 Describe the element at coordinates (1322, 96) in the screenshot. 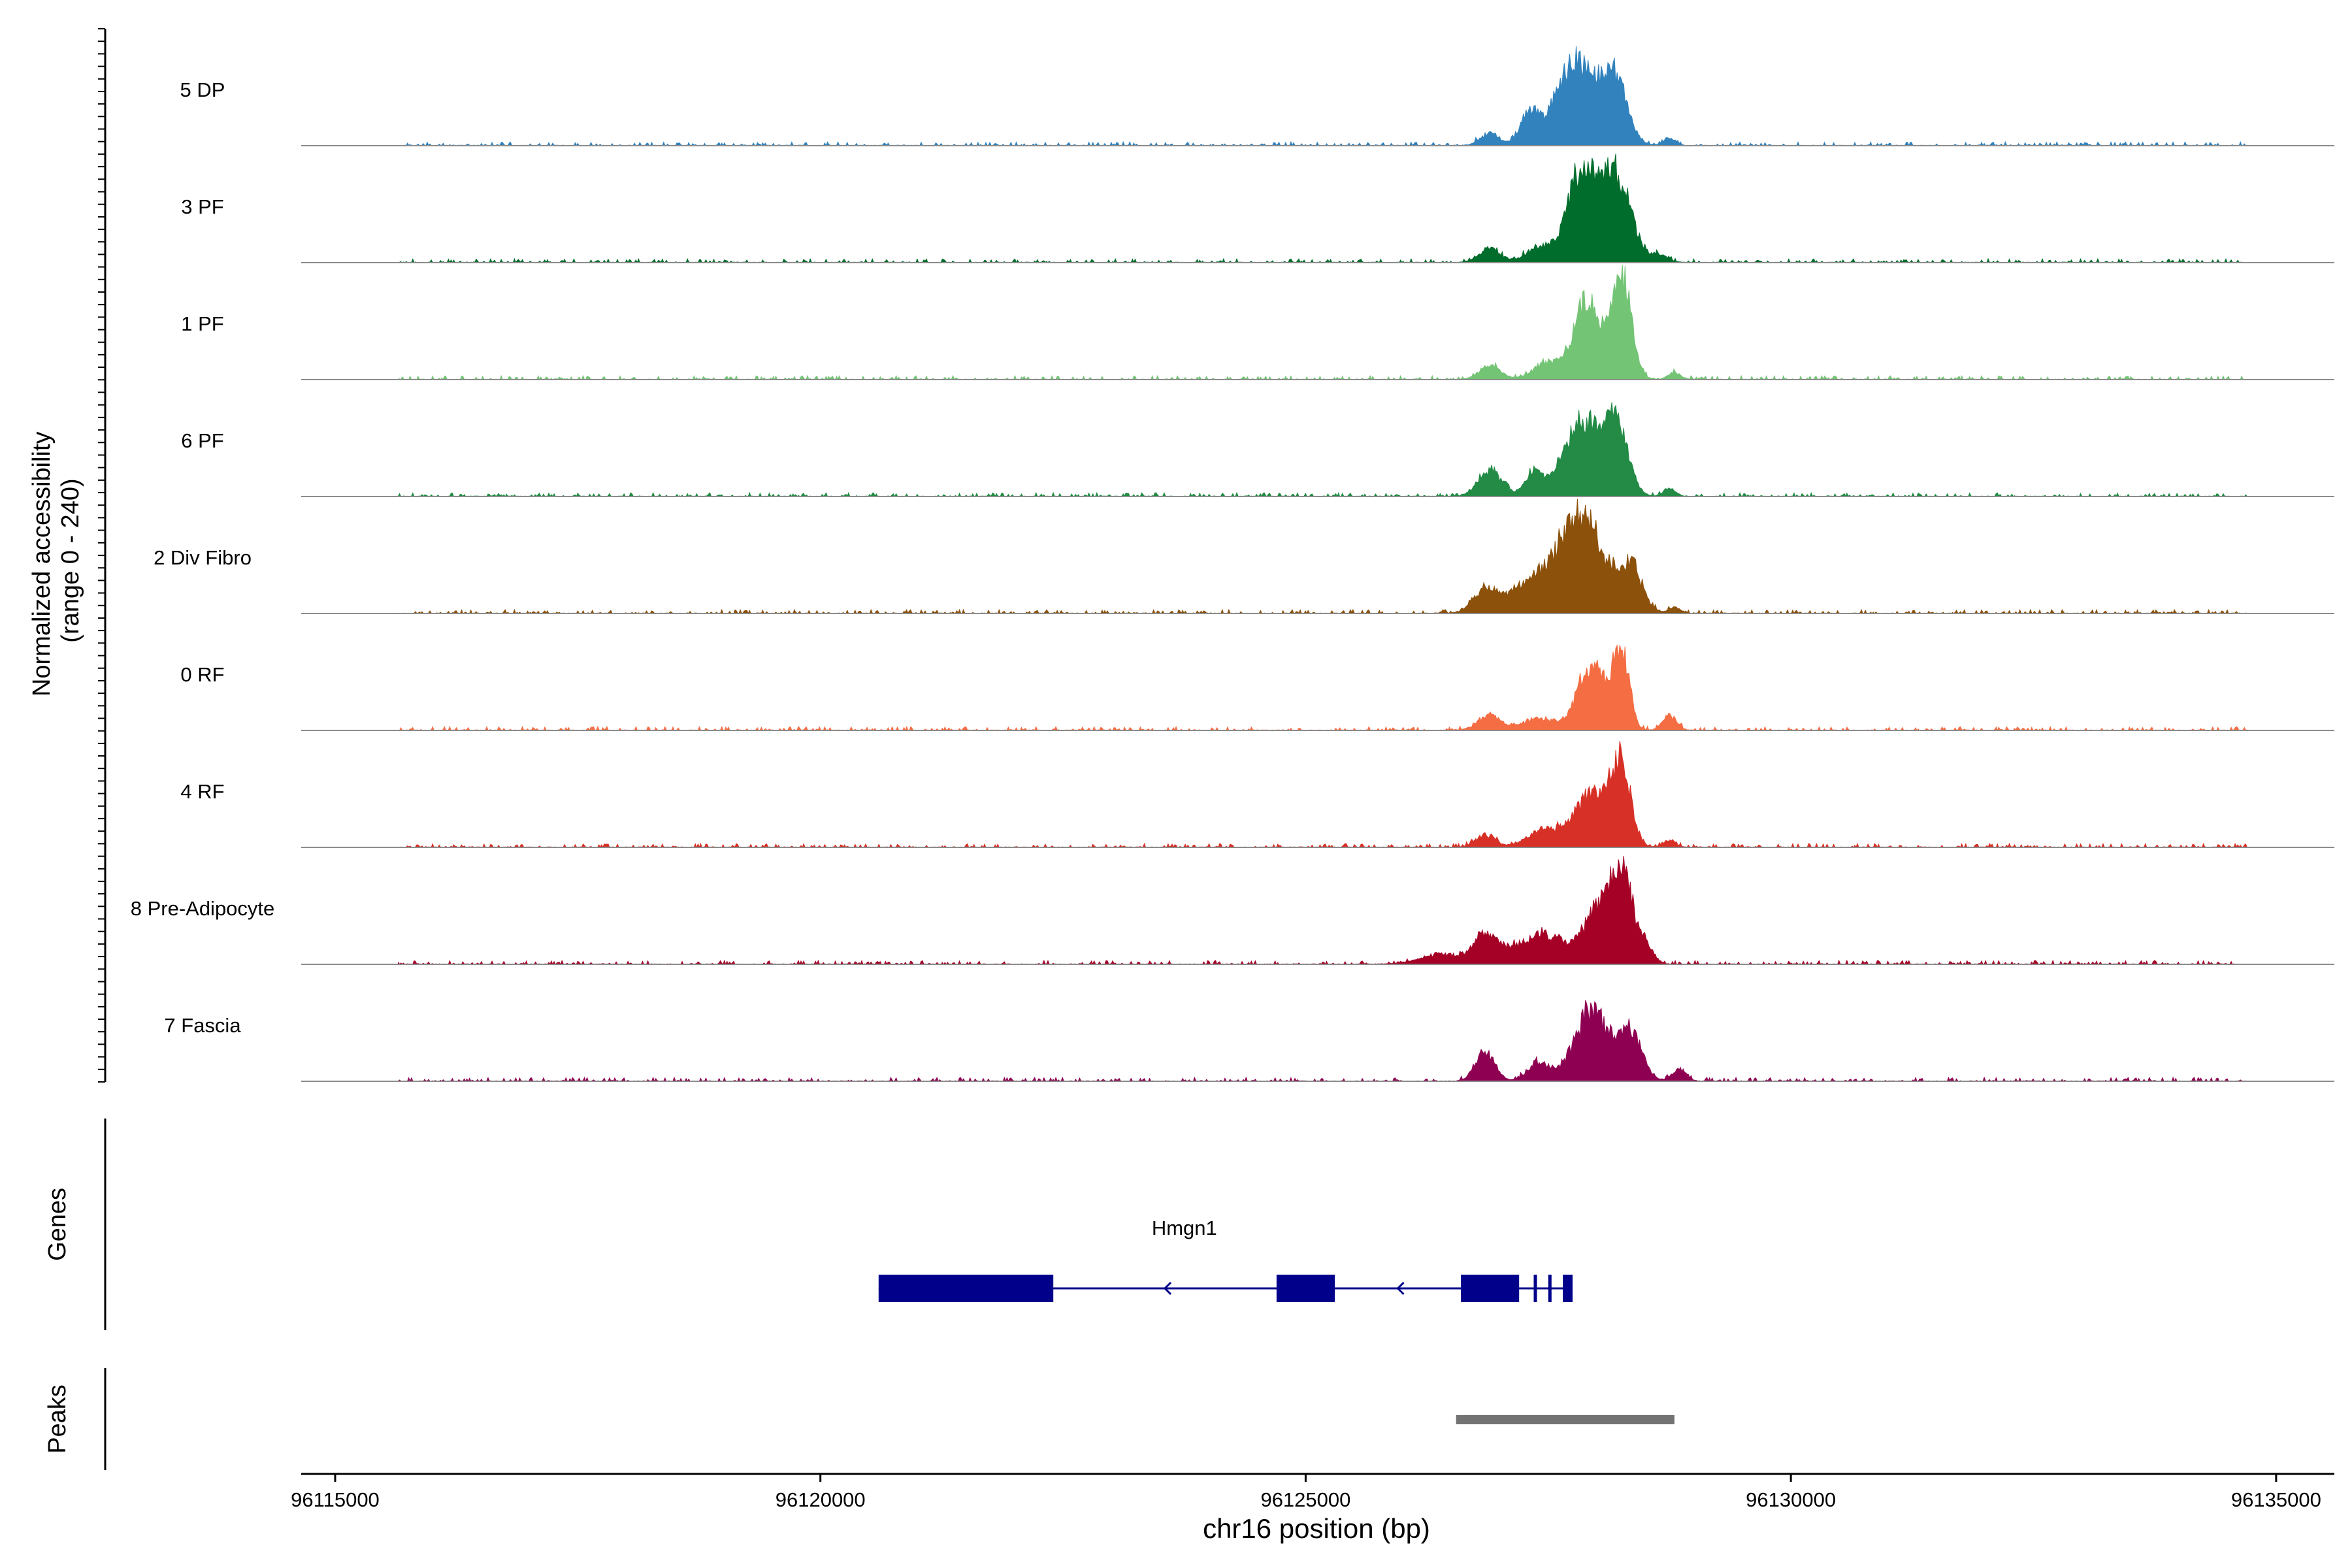

I see `coverage-area-5-dp` at that location.